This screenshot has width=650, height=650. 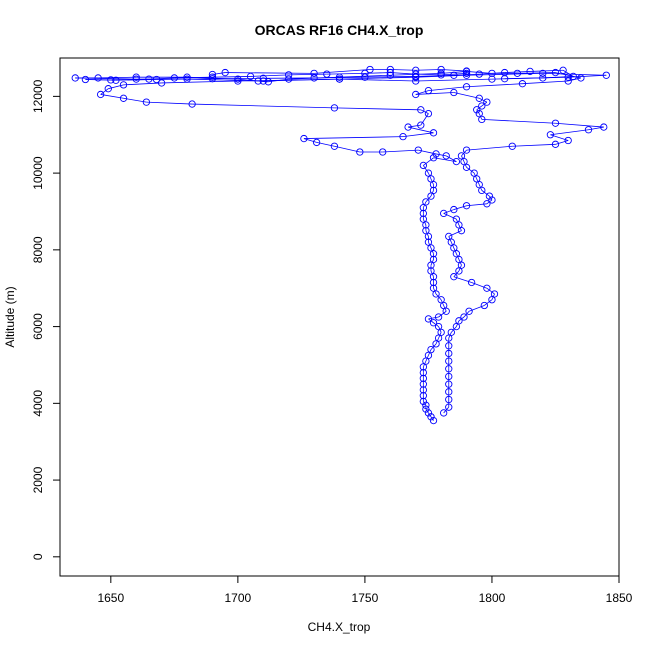 What do you see at coordinates (619, 598) in the screenshot?
I see `x-tick-label: 1850` at bounding box center [619, 598].